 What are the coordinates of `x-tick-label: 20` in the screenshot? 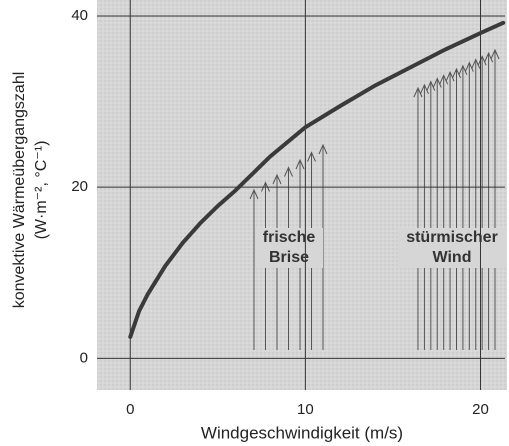 It's located at (480, 409).